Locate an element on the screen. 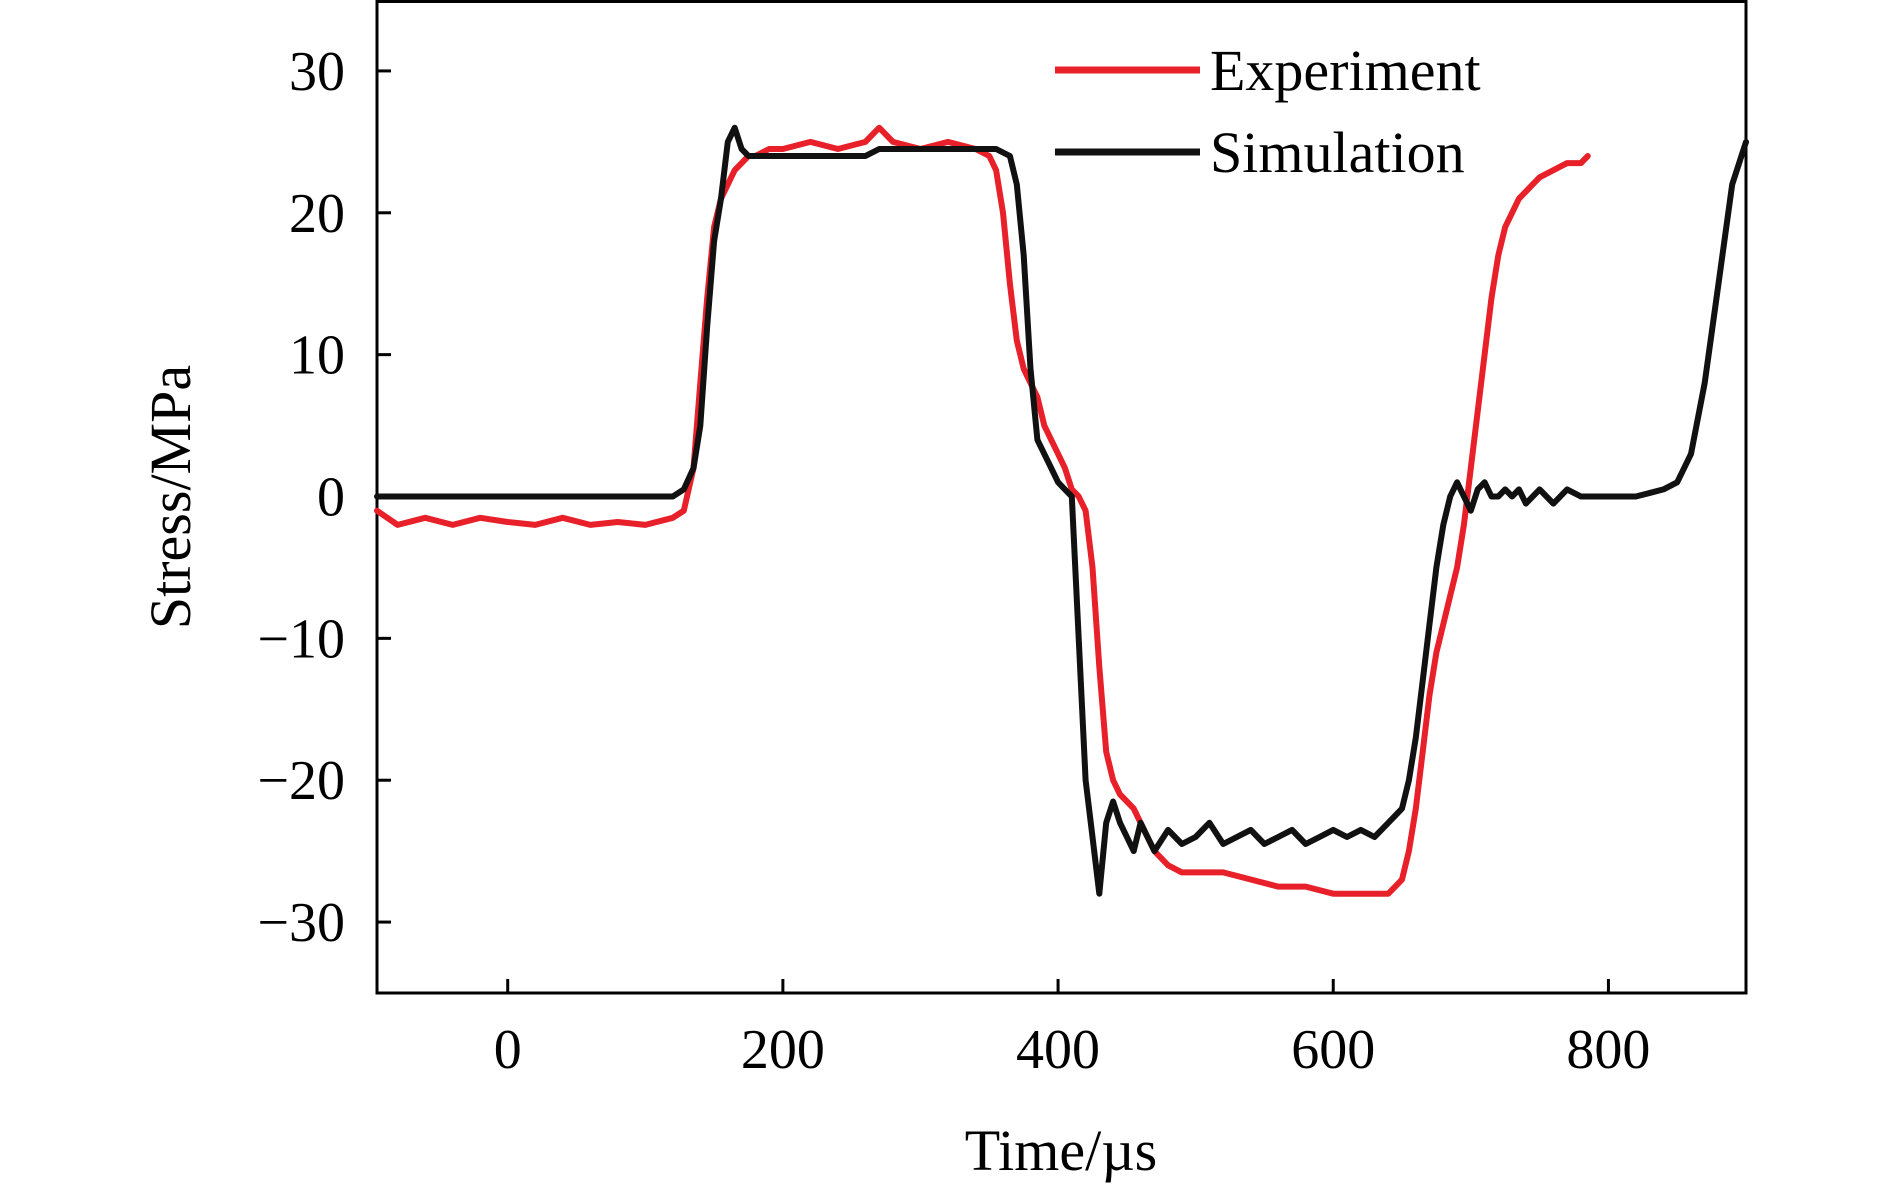  y-tick-label: 0 is located at coordinates (331, 498).